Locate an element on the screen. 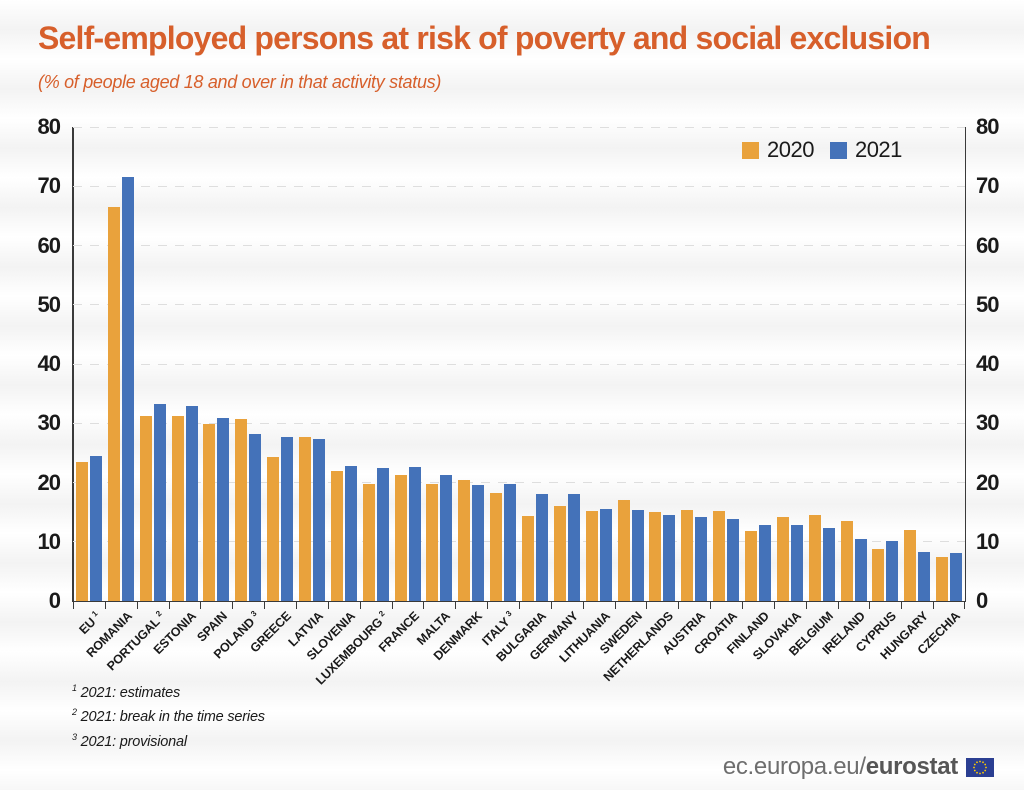 This screenshot has width=1024, height=790. bar-estonia-2021 is located at coordinates (191, 503).